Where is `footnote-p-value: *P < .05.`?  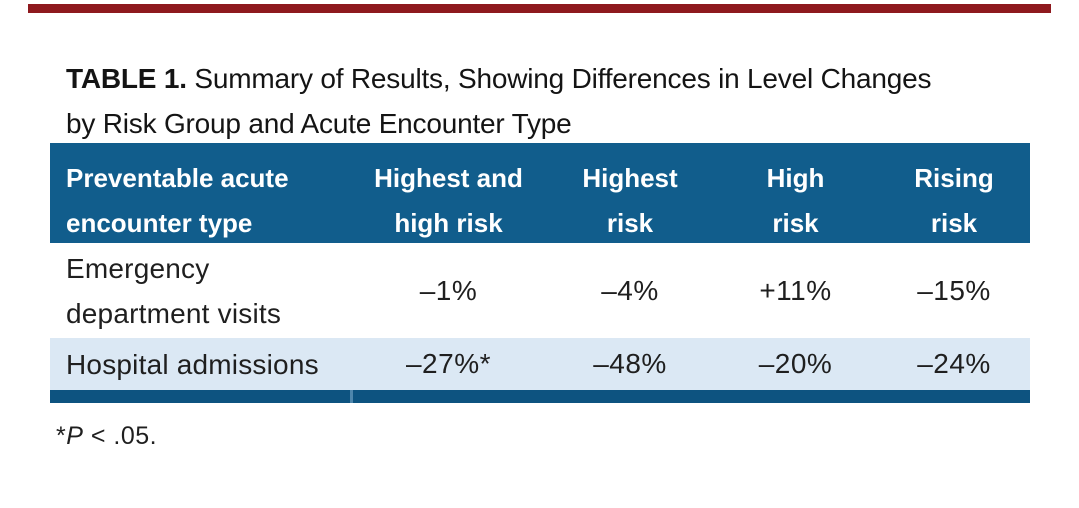
footnote-p-value: *P < .05. is located at coordinates (106, 436).